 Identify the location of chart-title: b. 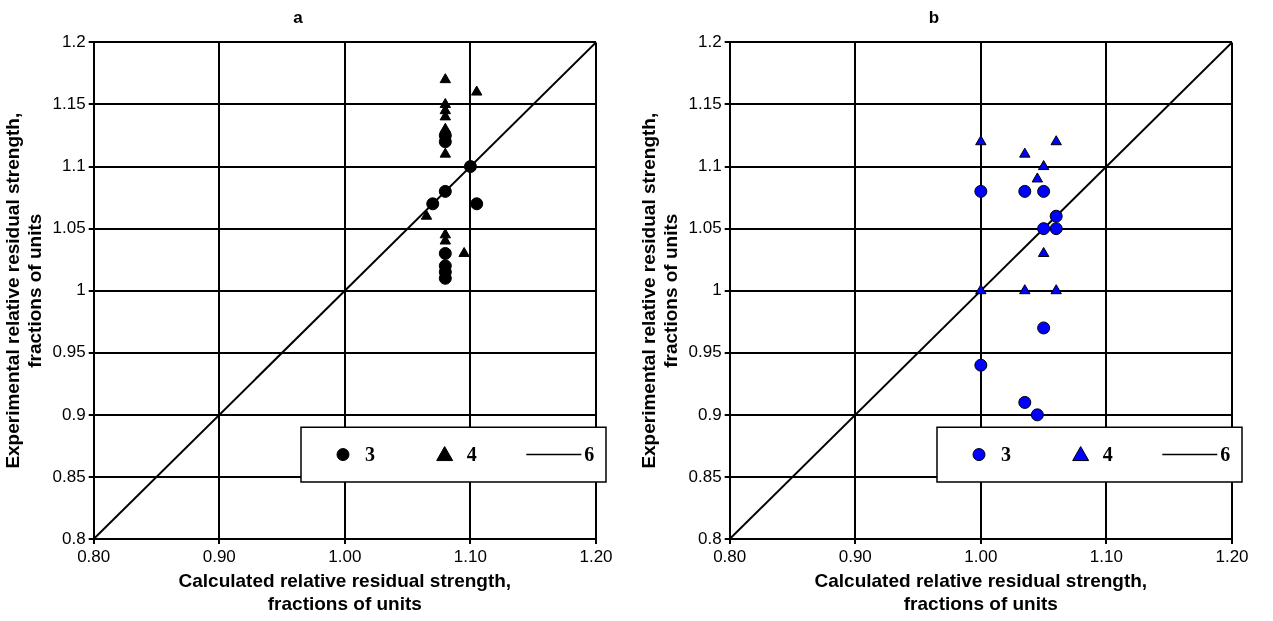
(934, 17).